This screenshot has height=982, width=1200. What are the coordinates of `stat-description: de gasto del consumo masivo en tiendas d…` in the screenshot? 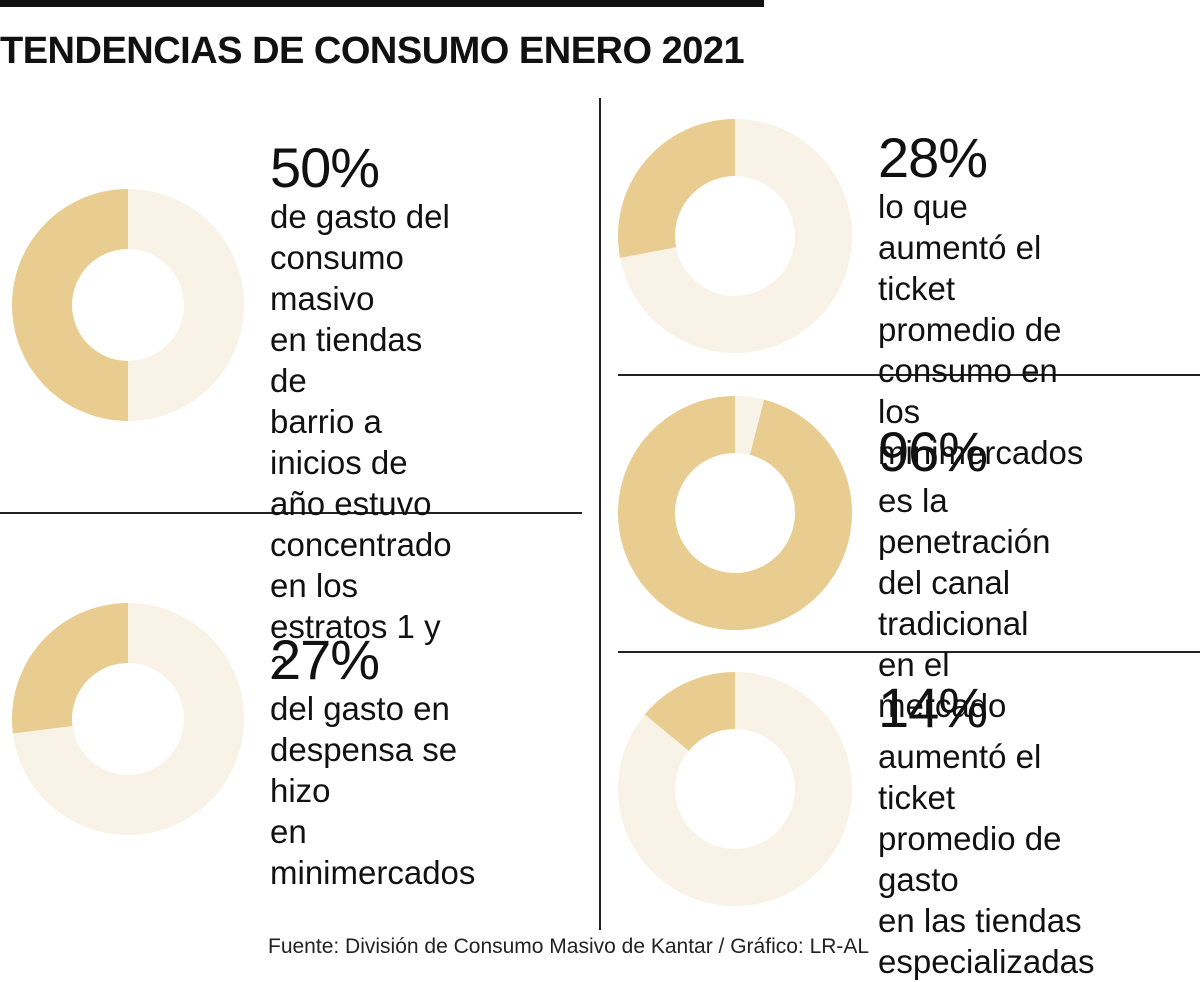 It's located at (361, 442).